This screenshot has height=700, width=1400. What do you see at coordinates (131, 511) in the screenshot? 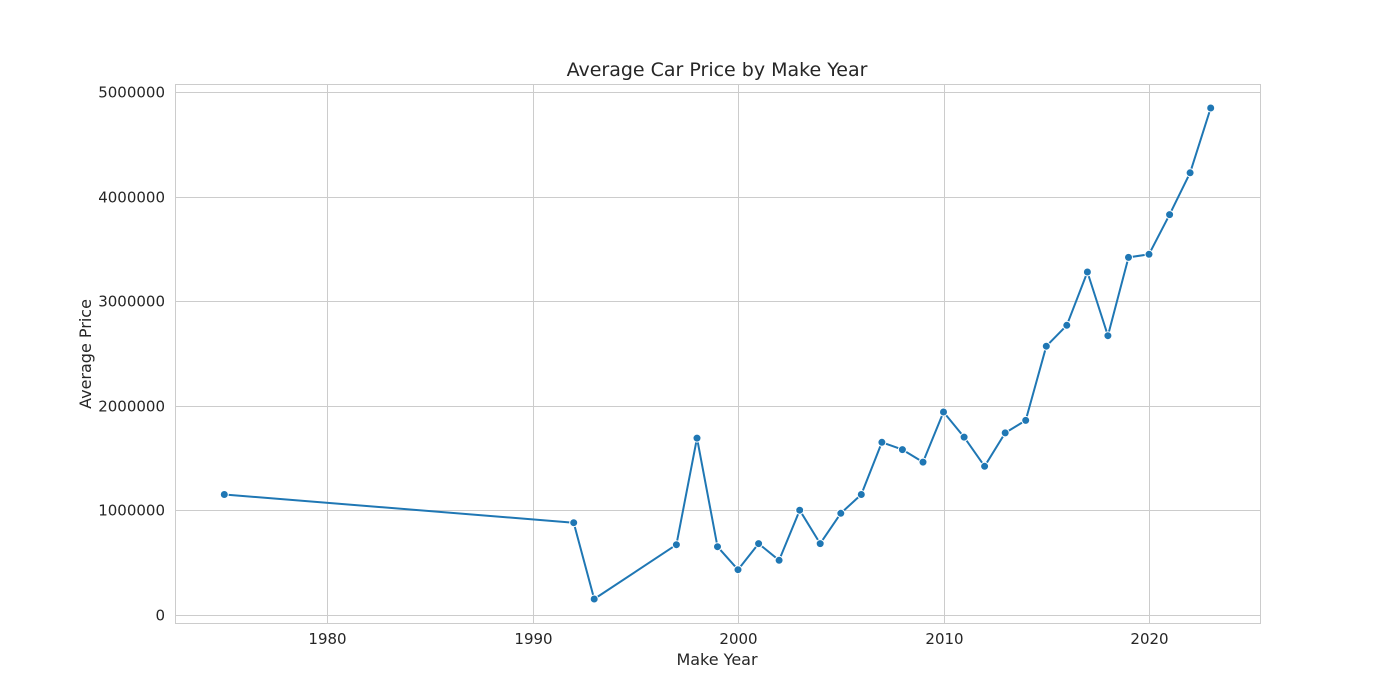
I see `y-tick-label: 1000000` at bounding box center [131, 511].